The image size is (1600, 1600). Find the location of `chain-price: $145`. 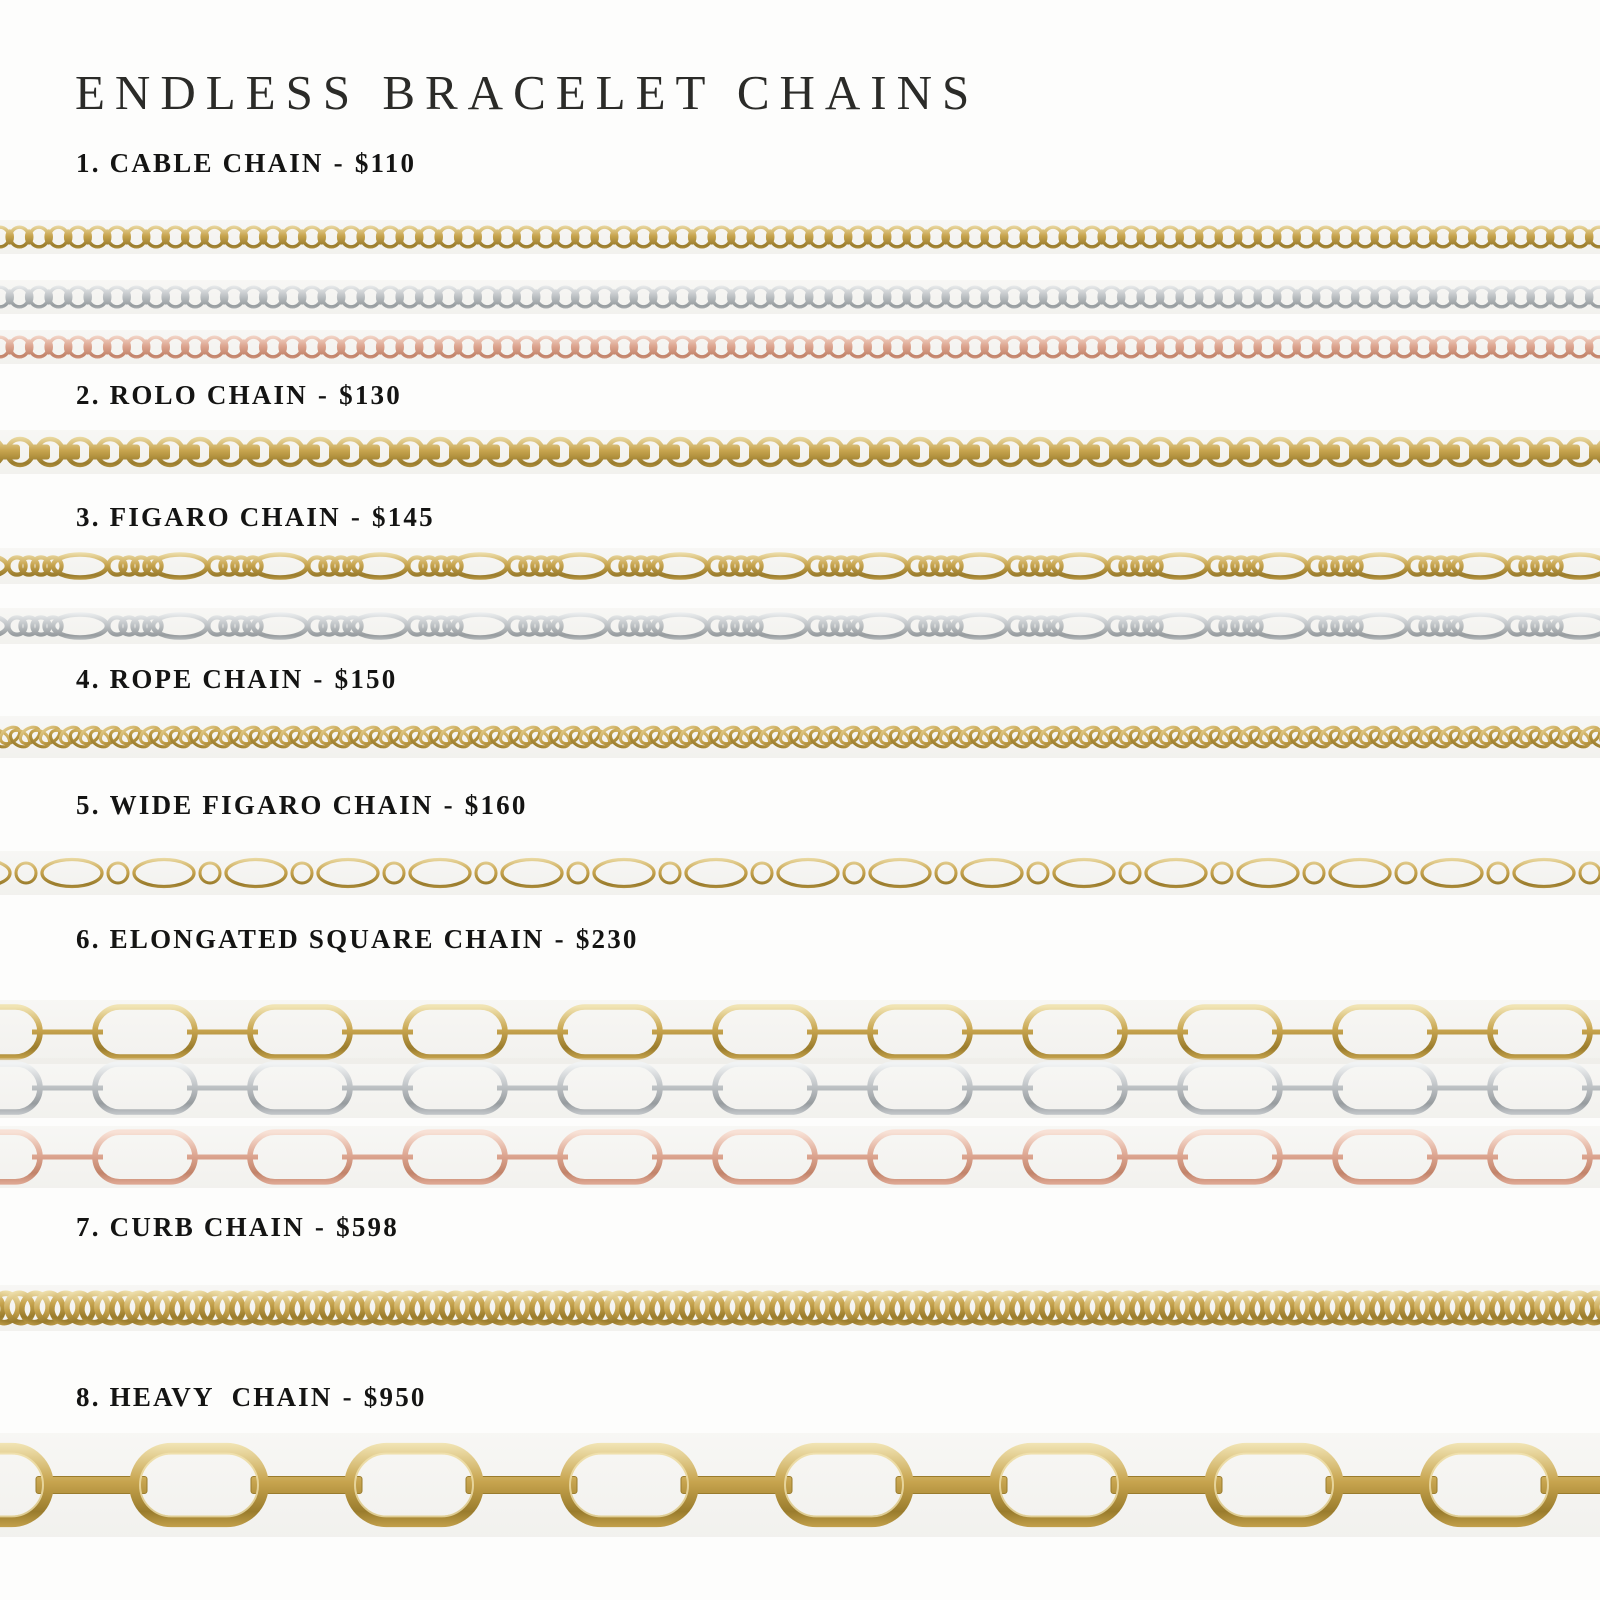

chain-price: $145 is located at coordinates (403, 517).